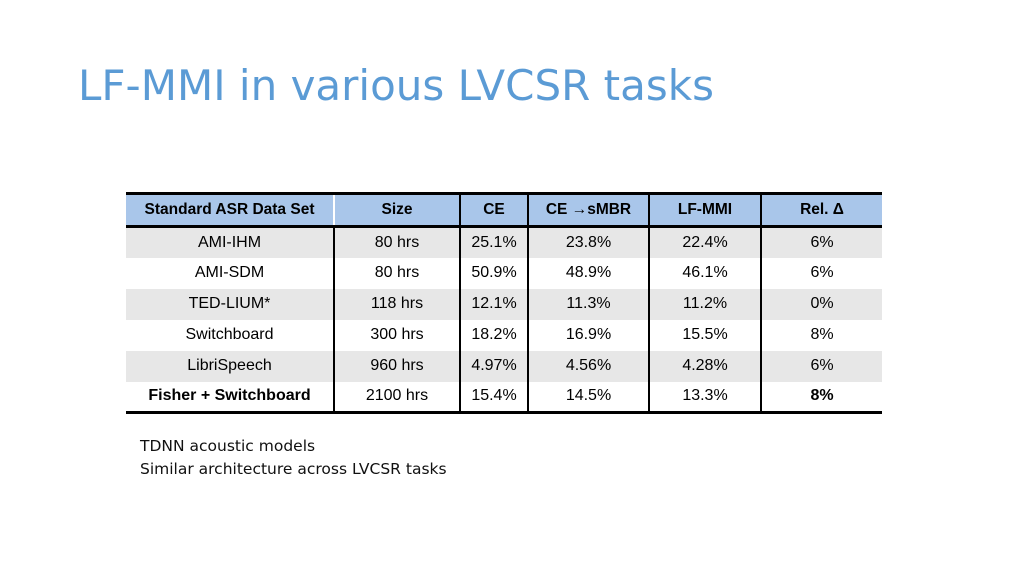  Describe the element at coordinates (704, 242) in the screenshot. I see `cell-lf-mmi: 22.4%` at that location.